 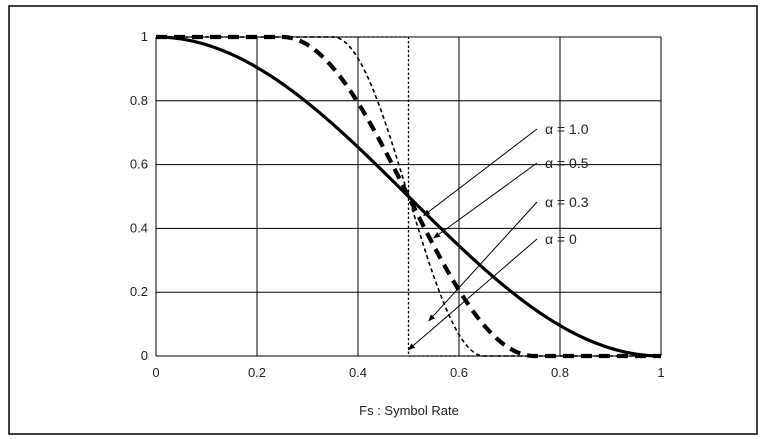 I want to click on y-tick-label: 0.2, so click(x=139, y=291).